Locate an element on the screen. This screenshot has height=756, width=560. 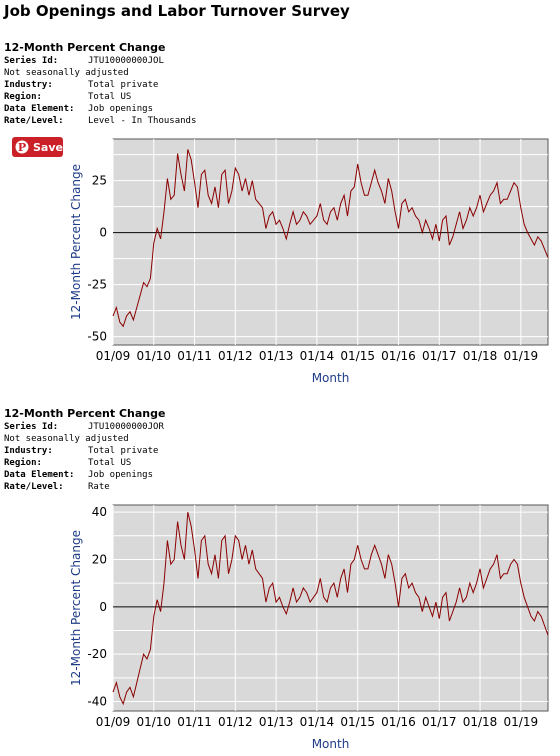
section-title-openings-level: 12-Month Percent Change is located at coordinates (85, 47).